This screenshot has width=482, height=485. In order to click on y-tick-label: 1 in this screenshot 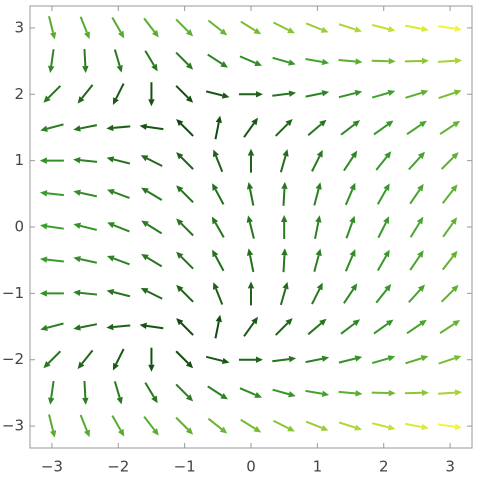, I will do `click(19, 160)`.